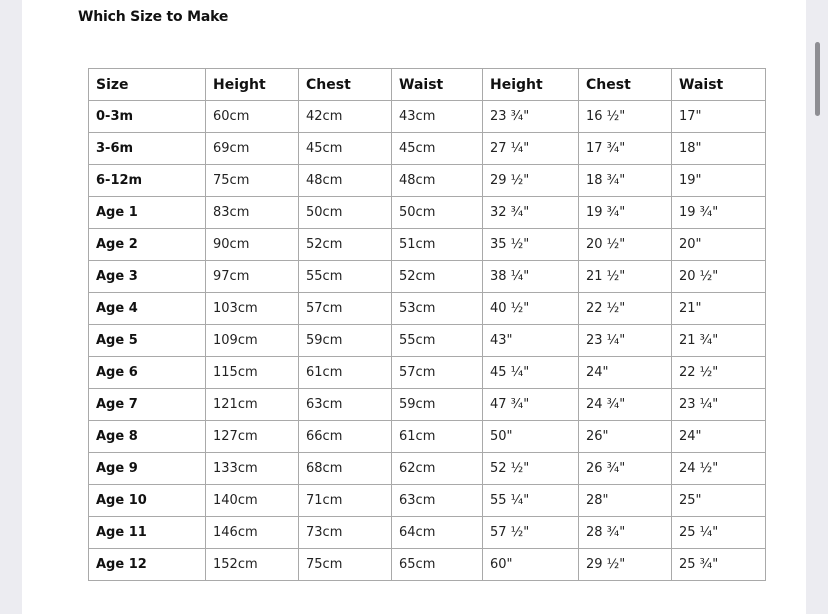 The height and width of the screenshot is (614, 828). What do you see at coordinates (147, 244) in the screenshot?
I see `size-label-cell: Age 2` at bounding box center [147, 244].